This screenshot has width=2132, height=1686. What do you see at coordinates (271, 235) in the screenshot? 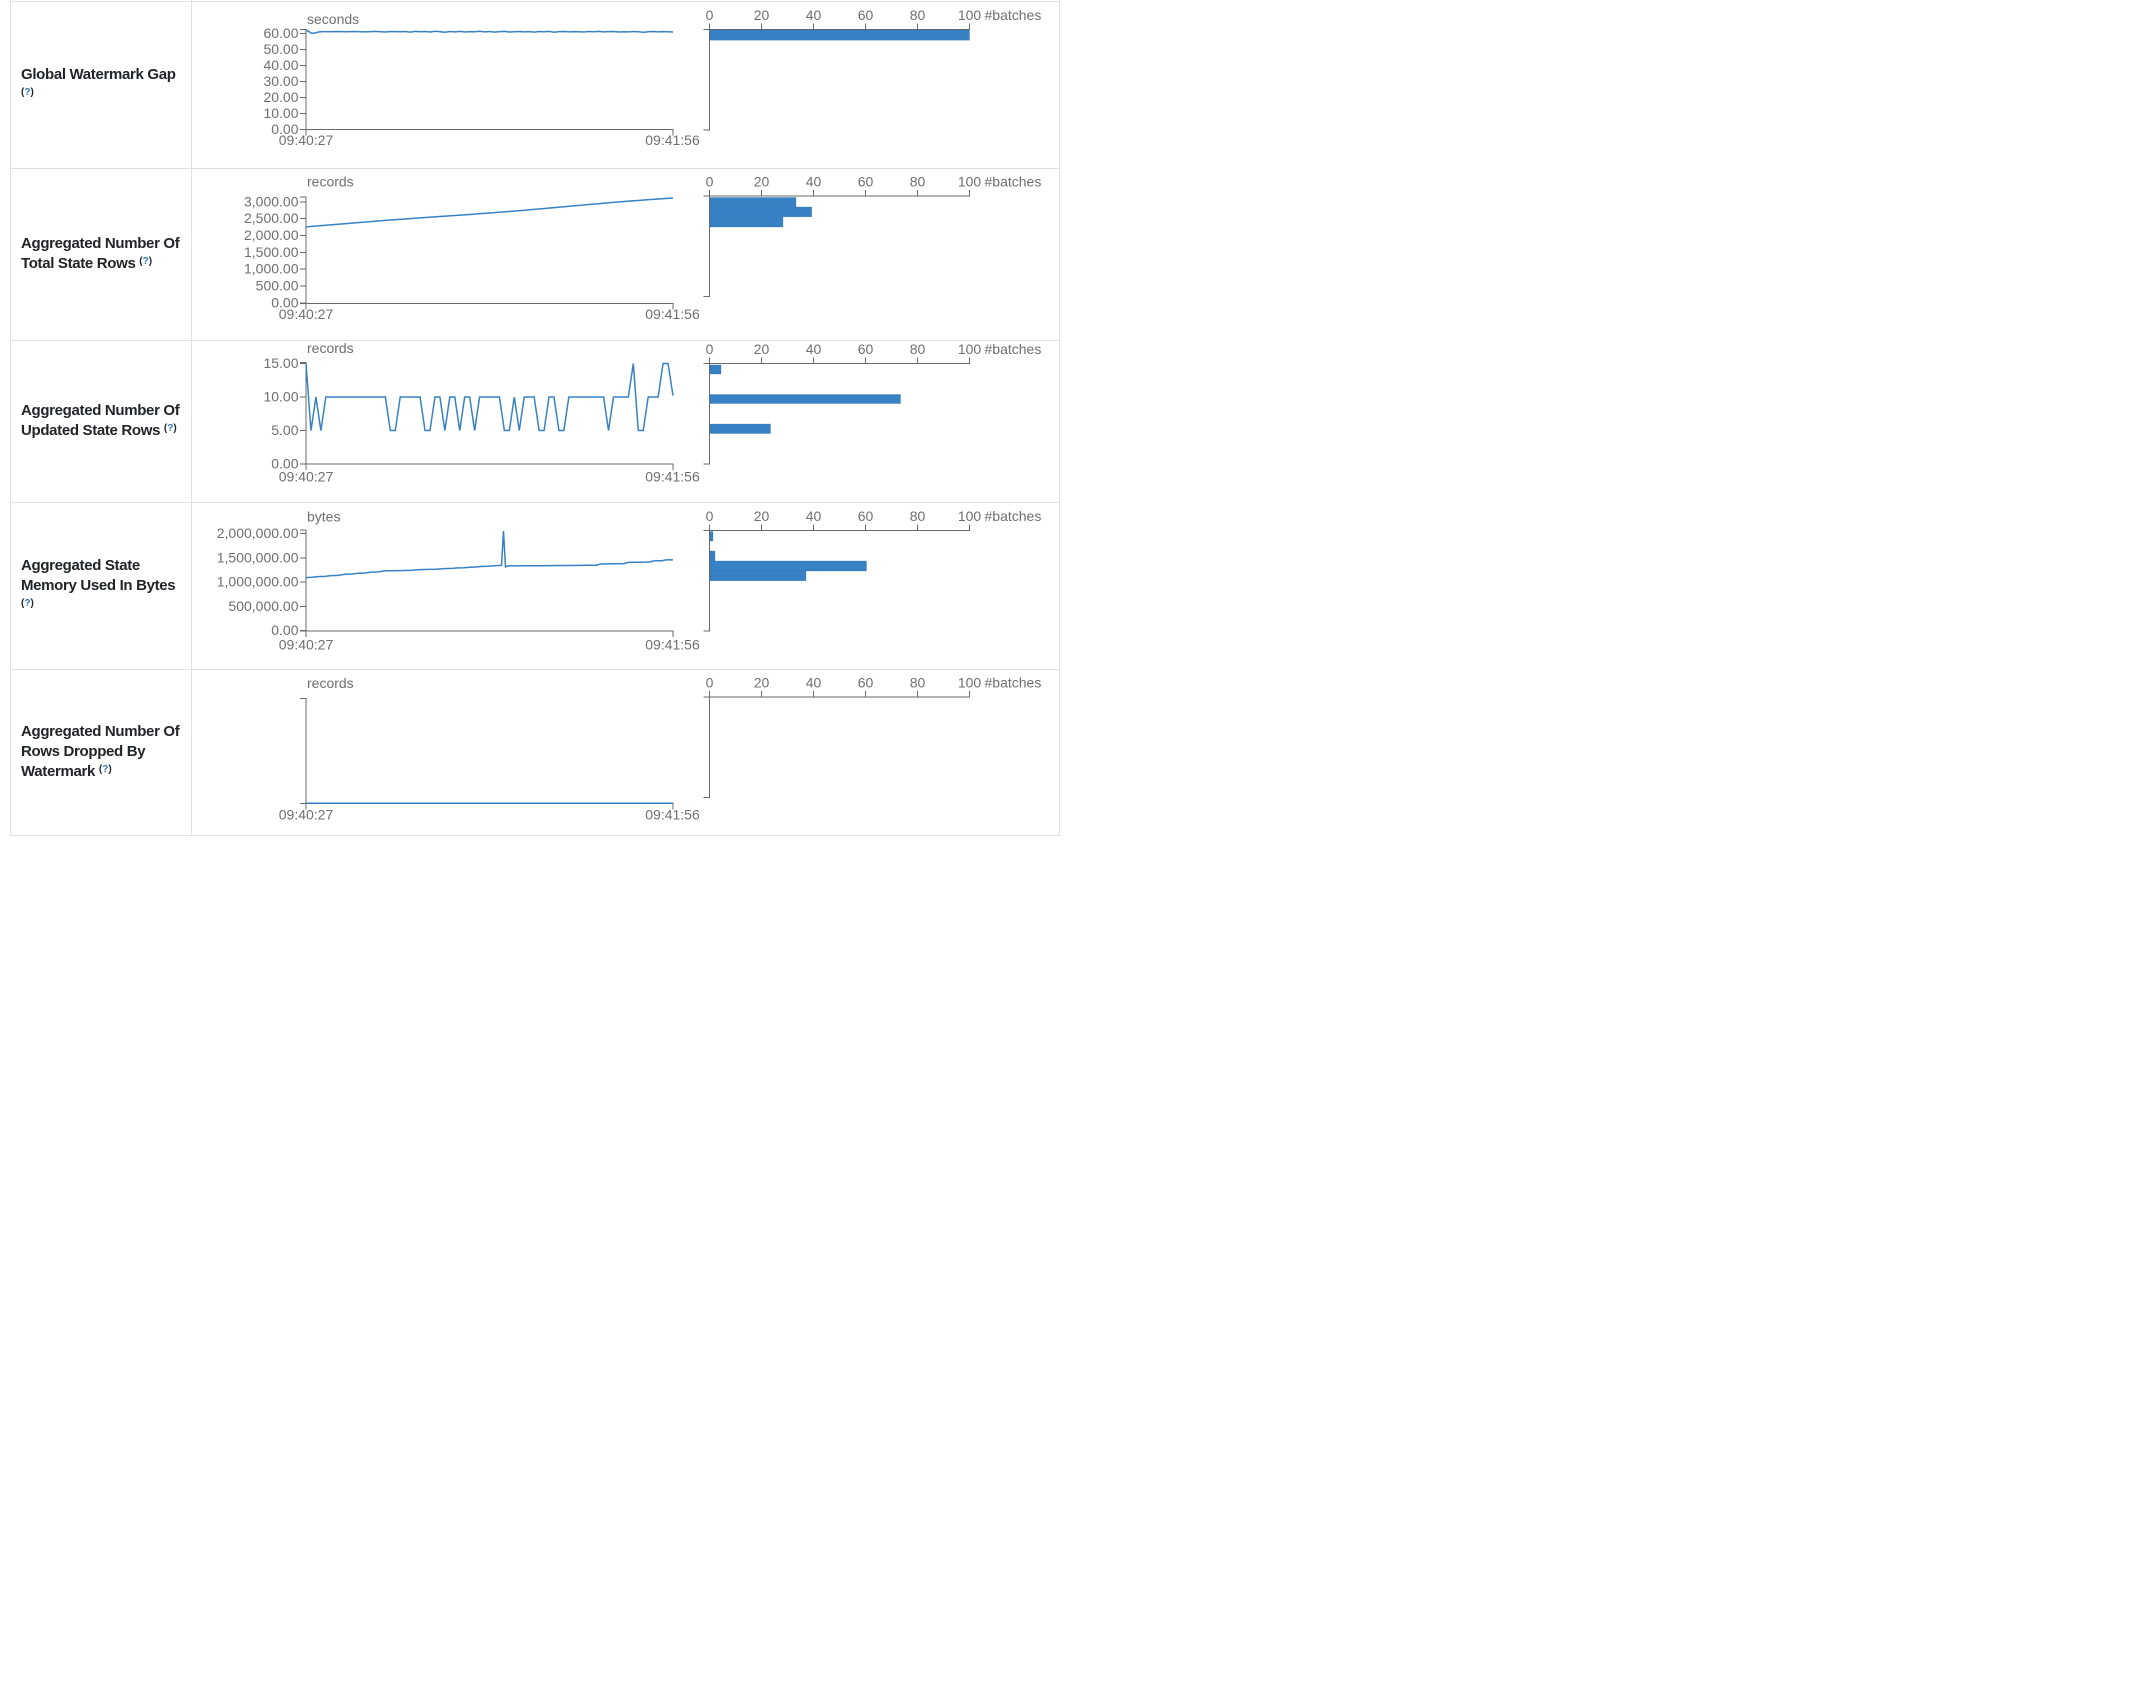
I see `svg-text: 2,000.00` at bounding box center [271, 235].